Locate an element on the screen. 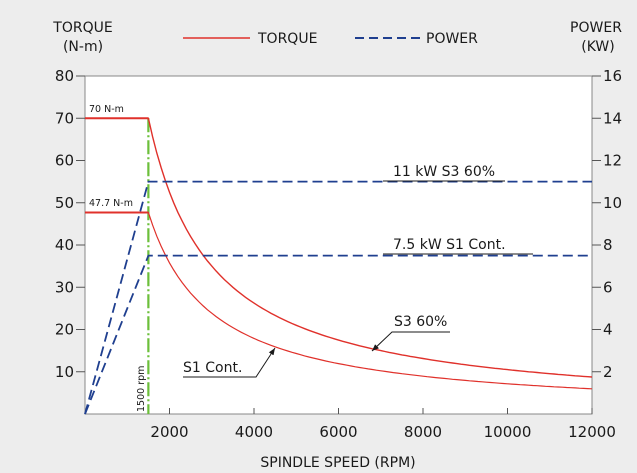 The height and width of the screenshot is (473, 637). annotation-curve-s3: S3 60% is located at coordinates (420, 322).